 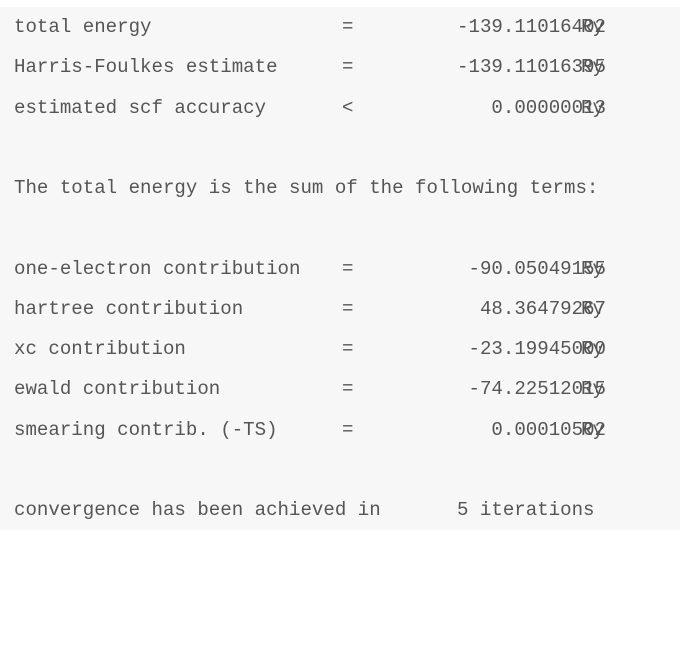 I want to click on row-value: 48.36479267, so click(x=542, y=308).